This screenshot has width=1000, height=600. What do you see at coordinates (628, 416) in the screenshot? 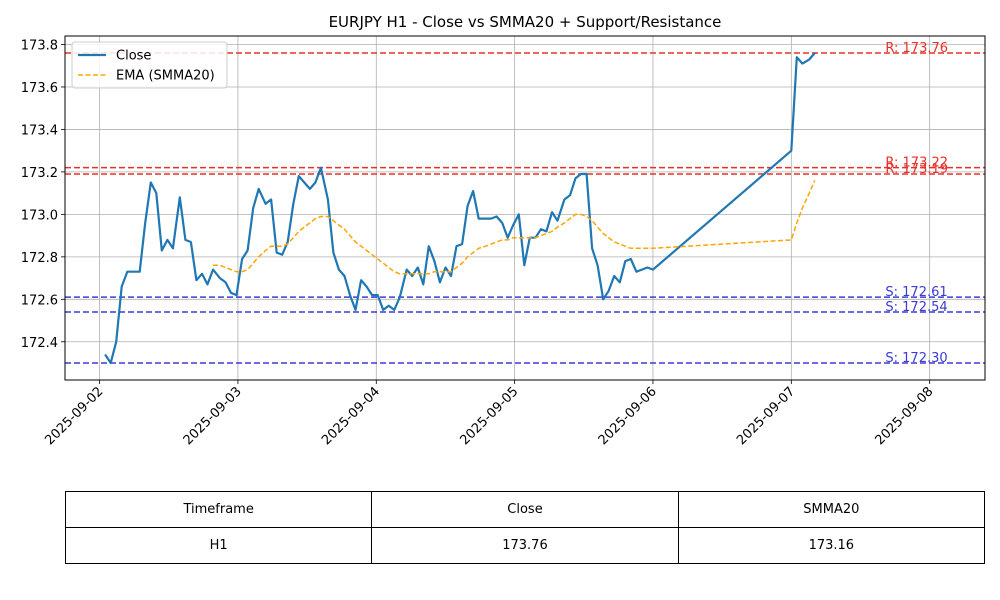
I see `x-tick-label: 2025-09-06` at bounding box center [628, 416].